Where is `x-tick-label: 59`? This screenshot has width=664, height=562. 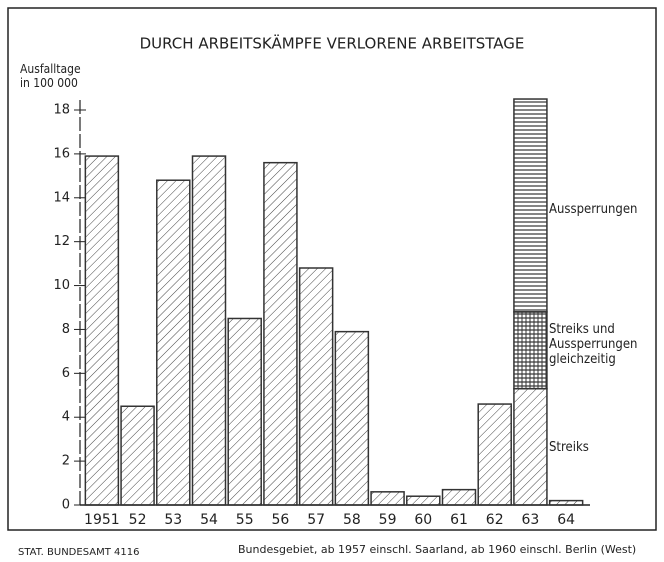
x-tick-label: 59 is located at coordinates (388, 520).